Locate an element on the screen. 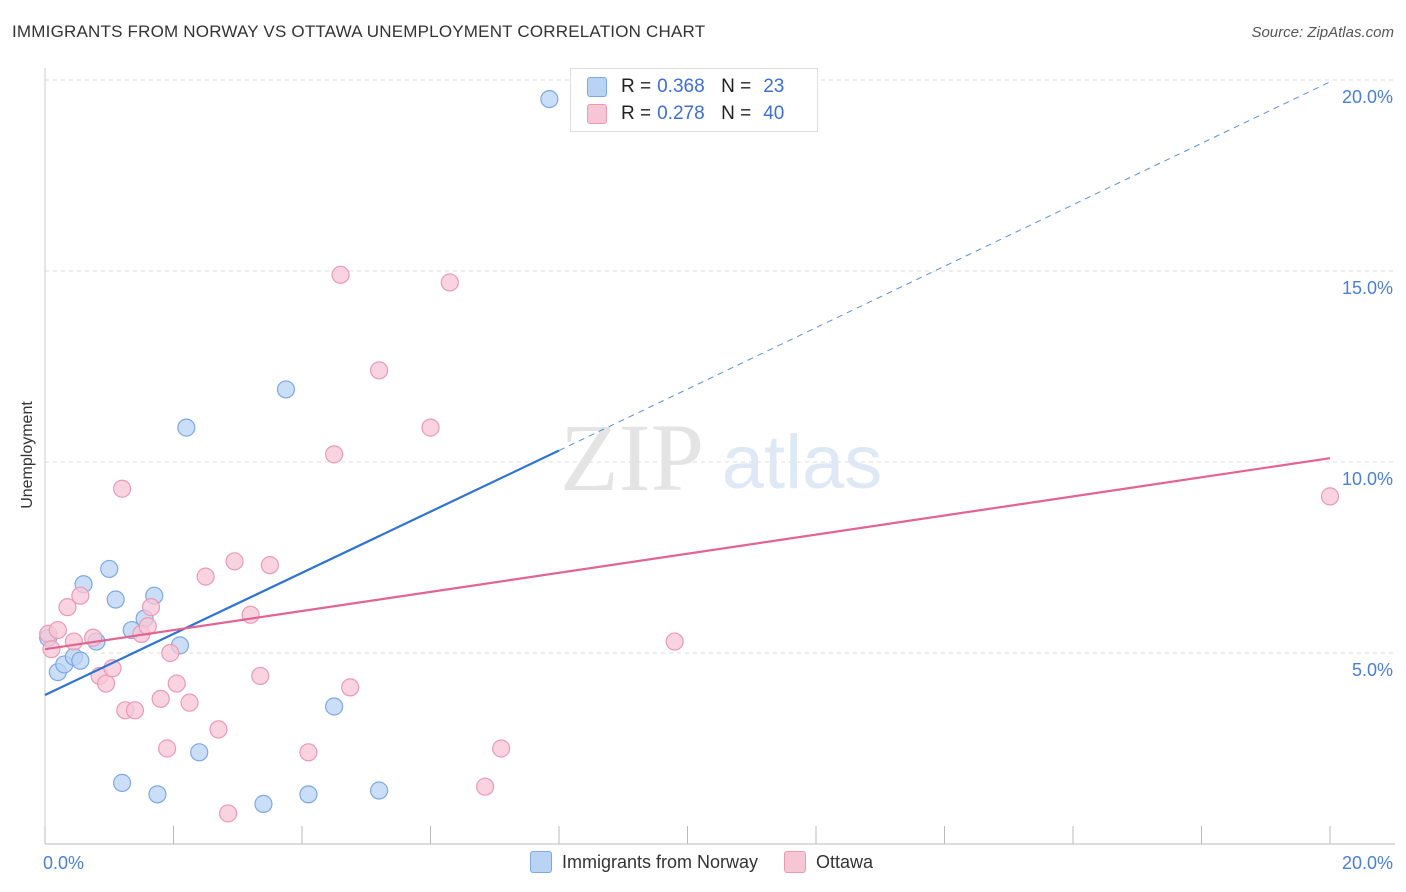  n-value: 23 is located at coordinates (774, 86).